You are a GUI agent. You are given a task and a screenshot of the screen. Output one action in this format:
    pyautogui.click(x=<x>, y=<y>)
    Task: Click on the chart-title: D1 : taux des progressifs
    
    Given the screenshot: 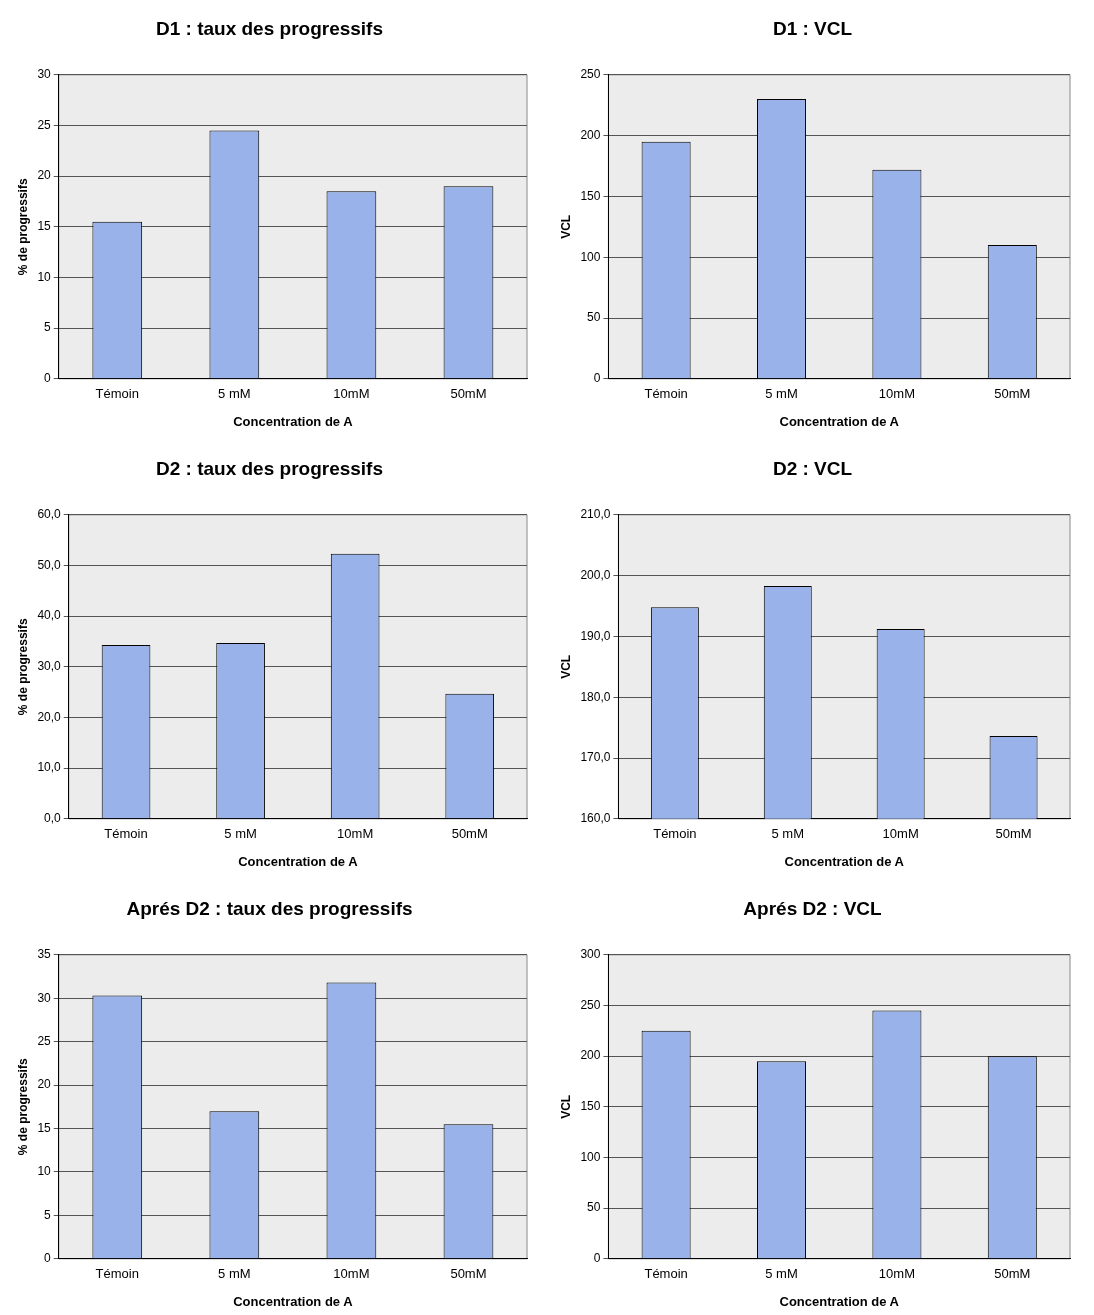 What is the action you would take?
    pyautogui.click(x=269, y=28)
    